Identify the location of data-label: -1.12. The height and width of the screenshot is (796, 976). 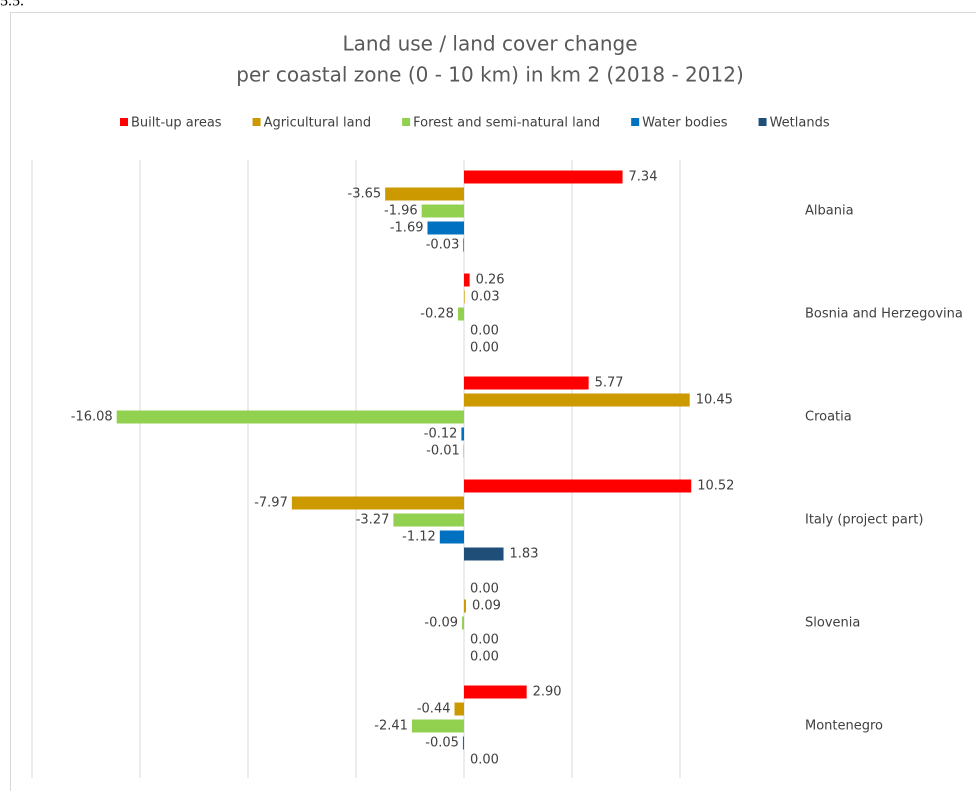
(419, 537).